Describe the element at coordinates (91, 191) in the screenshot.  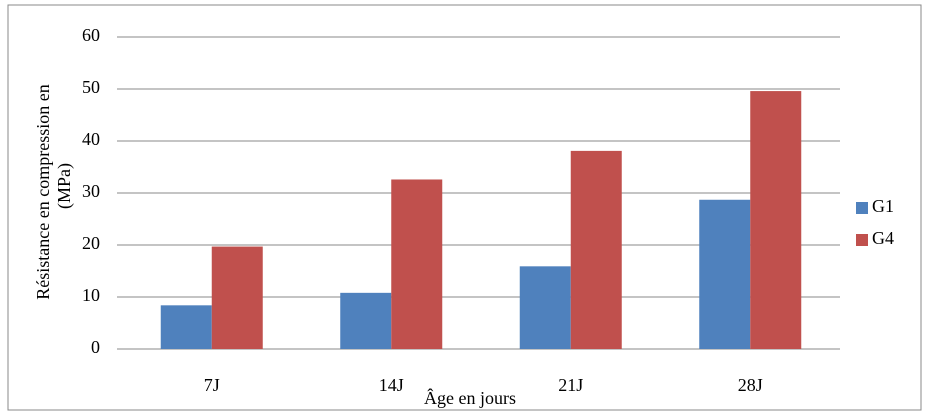
I see `y-tick-label: 30` at that location.